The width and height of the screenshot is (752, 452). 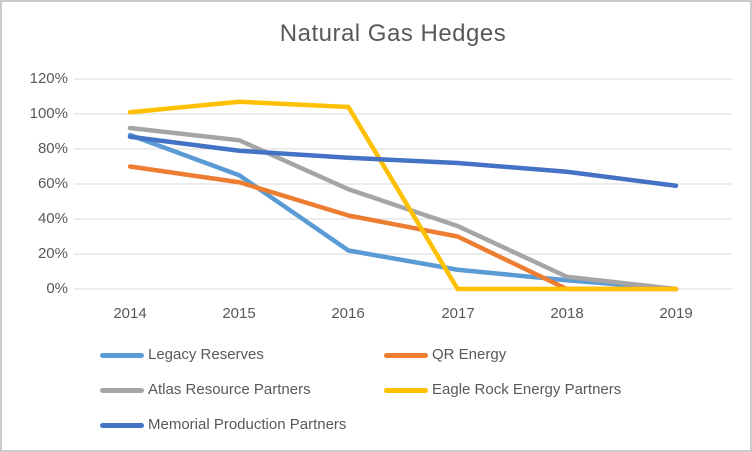 What do you see at coordinates (393, 33) in the screenshot?
I see `chart-title: Natural Gas Hedges` at bounding box center [393, 33].